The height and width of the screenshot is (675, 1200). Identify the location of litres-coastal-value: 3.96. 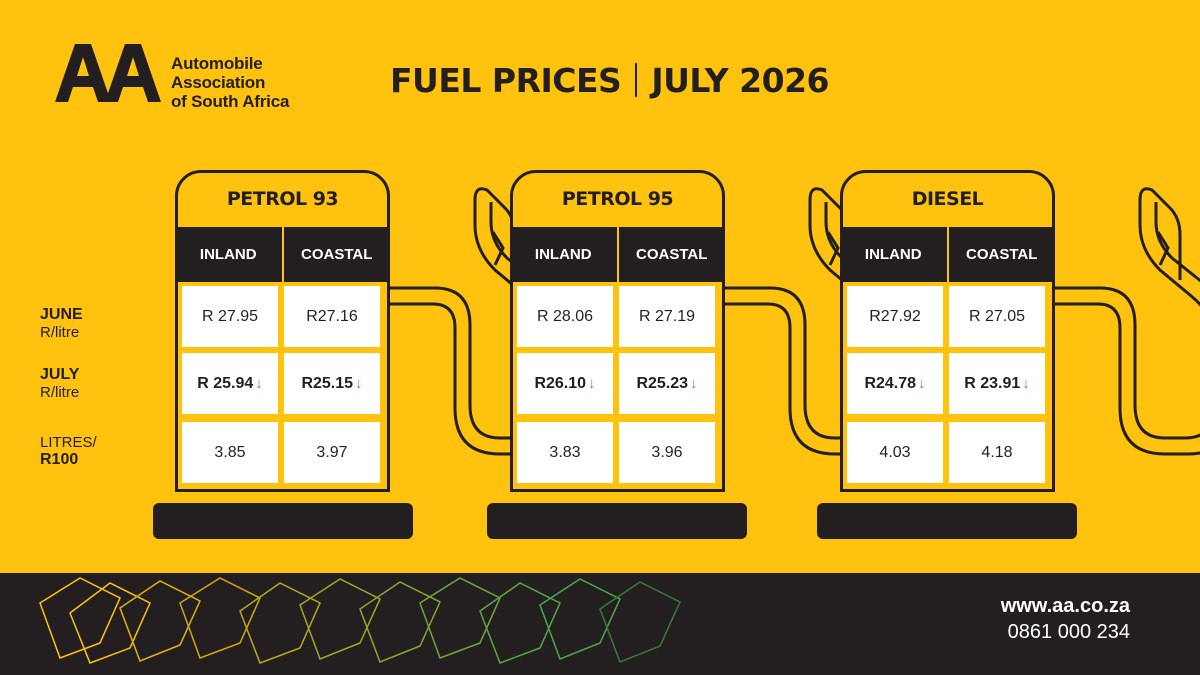
(667, 452).